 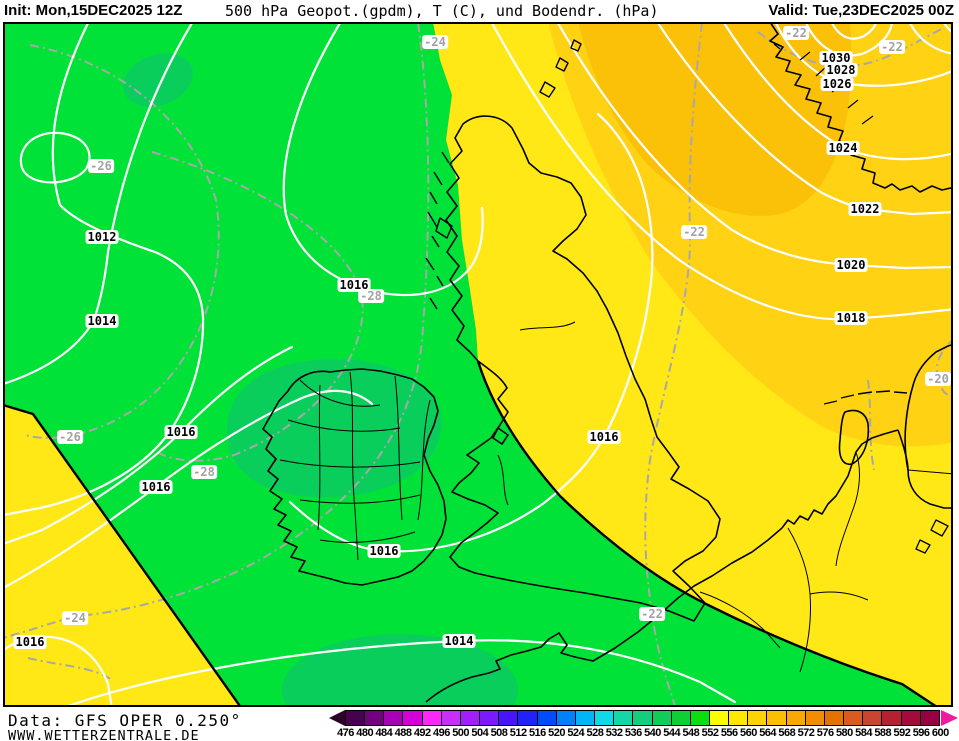 I want to click on valid-timestamp: Valid: Tue,23DEC2025 00Z, so click(x=861, y=10).